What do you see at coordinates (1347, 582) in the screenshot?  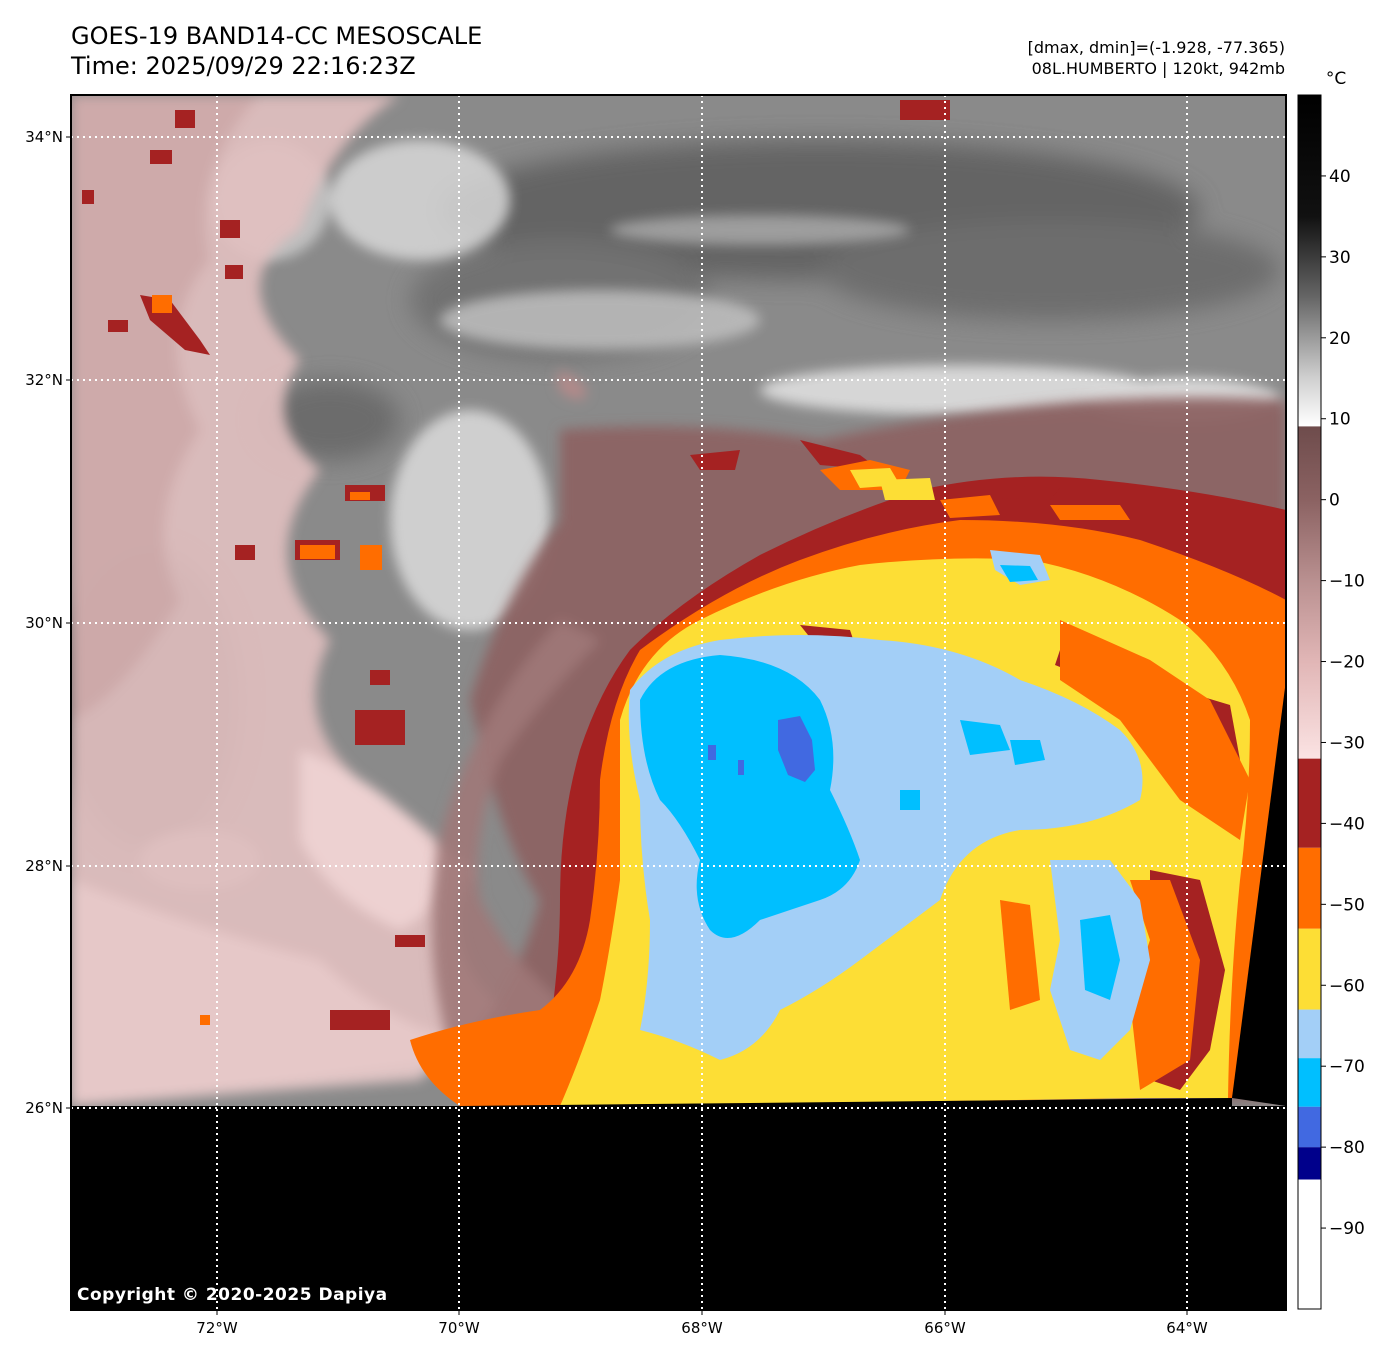 I see `colorbar-tick-label: −10` at bounding box center [1347, 582].